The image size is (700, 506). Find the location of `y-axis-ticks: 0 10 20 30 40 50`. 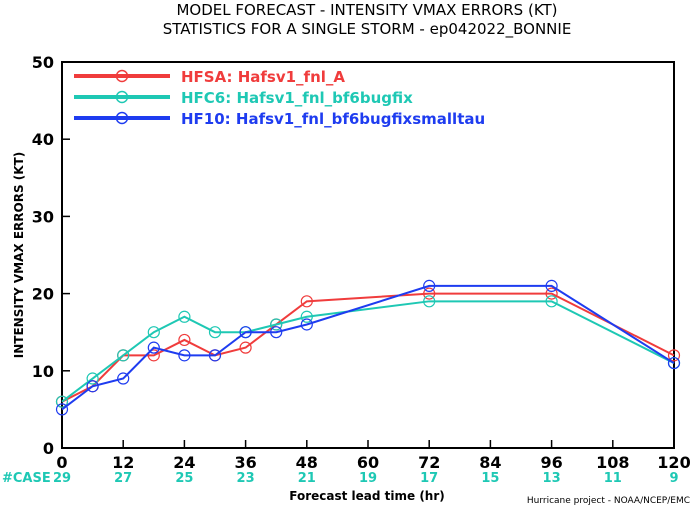

y-axis-ticks: 0 10 20 30 40 50 is located at coordinates (51, 255).